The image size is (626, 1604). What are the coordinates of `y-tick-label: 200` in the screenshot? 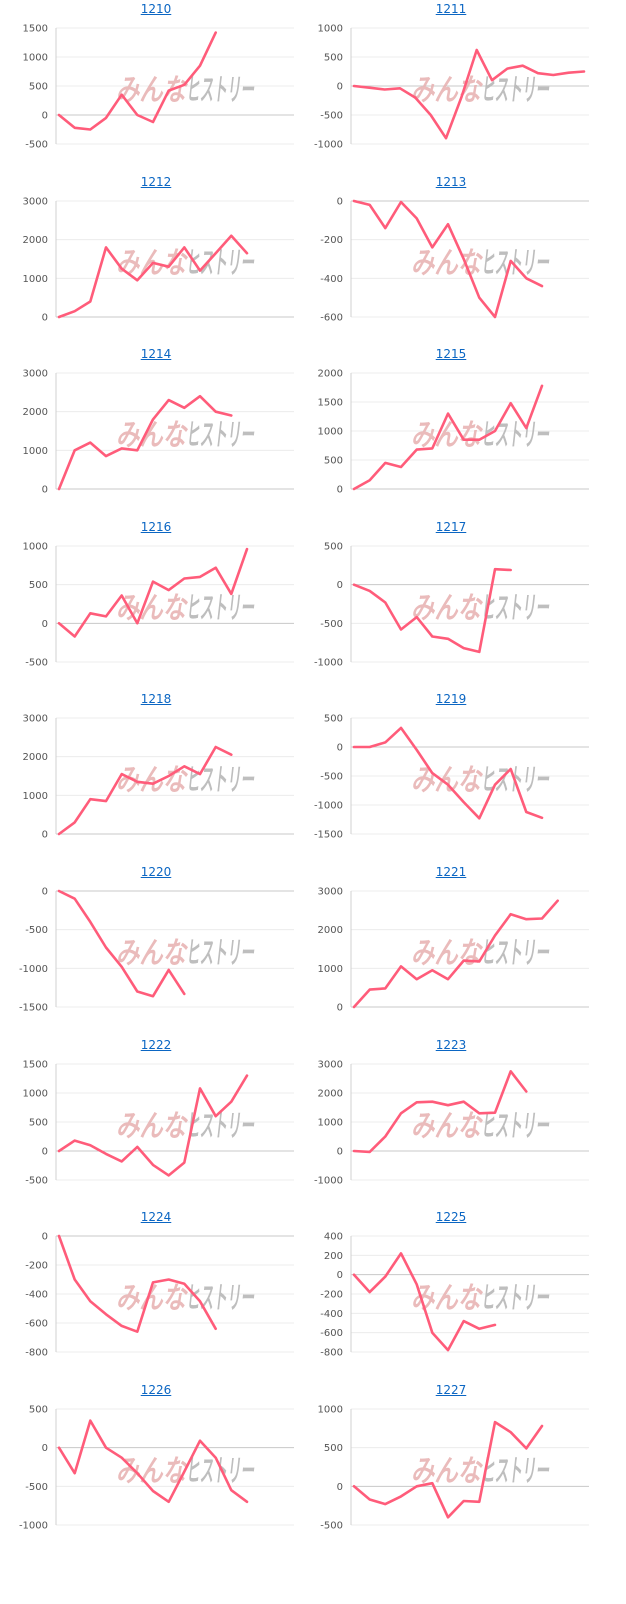 It's located at (333, 1256).